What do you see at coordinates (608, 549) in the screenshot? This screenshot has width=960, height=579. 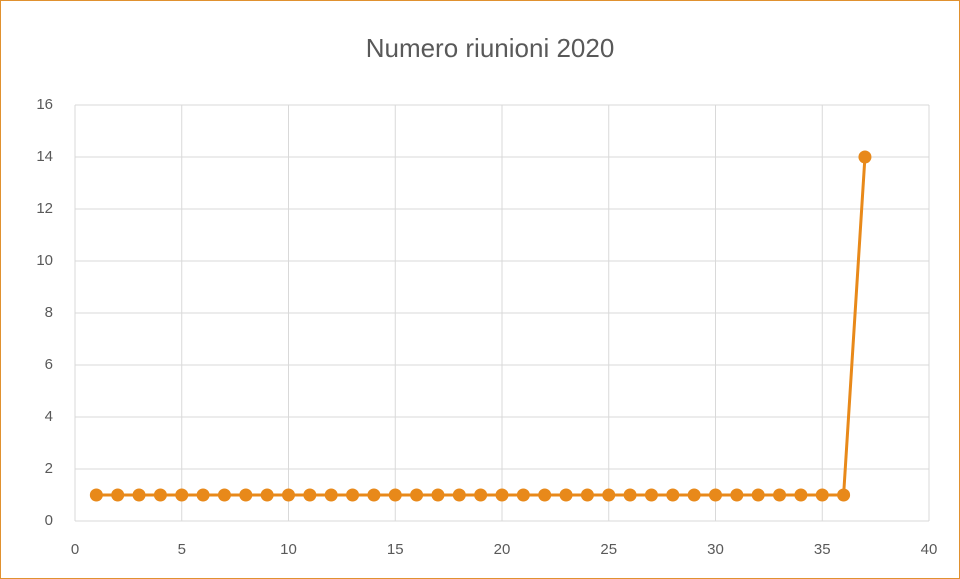 I see `x-tick-label: 25` at bounding box center [608, 549].